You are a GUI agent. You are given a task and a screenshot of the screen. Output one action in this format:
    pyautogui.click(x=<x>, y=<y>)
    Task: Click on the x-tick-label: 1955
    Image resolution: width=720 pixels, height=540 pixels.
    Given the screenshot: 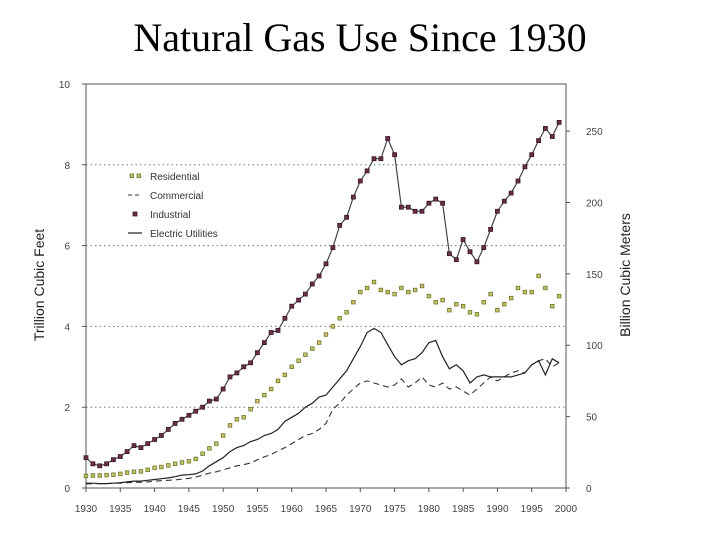 What is the action you would take?
    pyautogui.click(x=257, y=509)
    